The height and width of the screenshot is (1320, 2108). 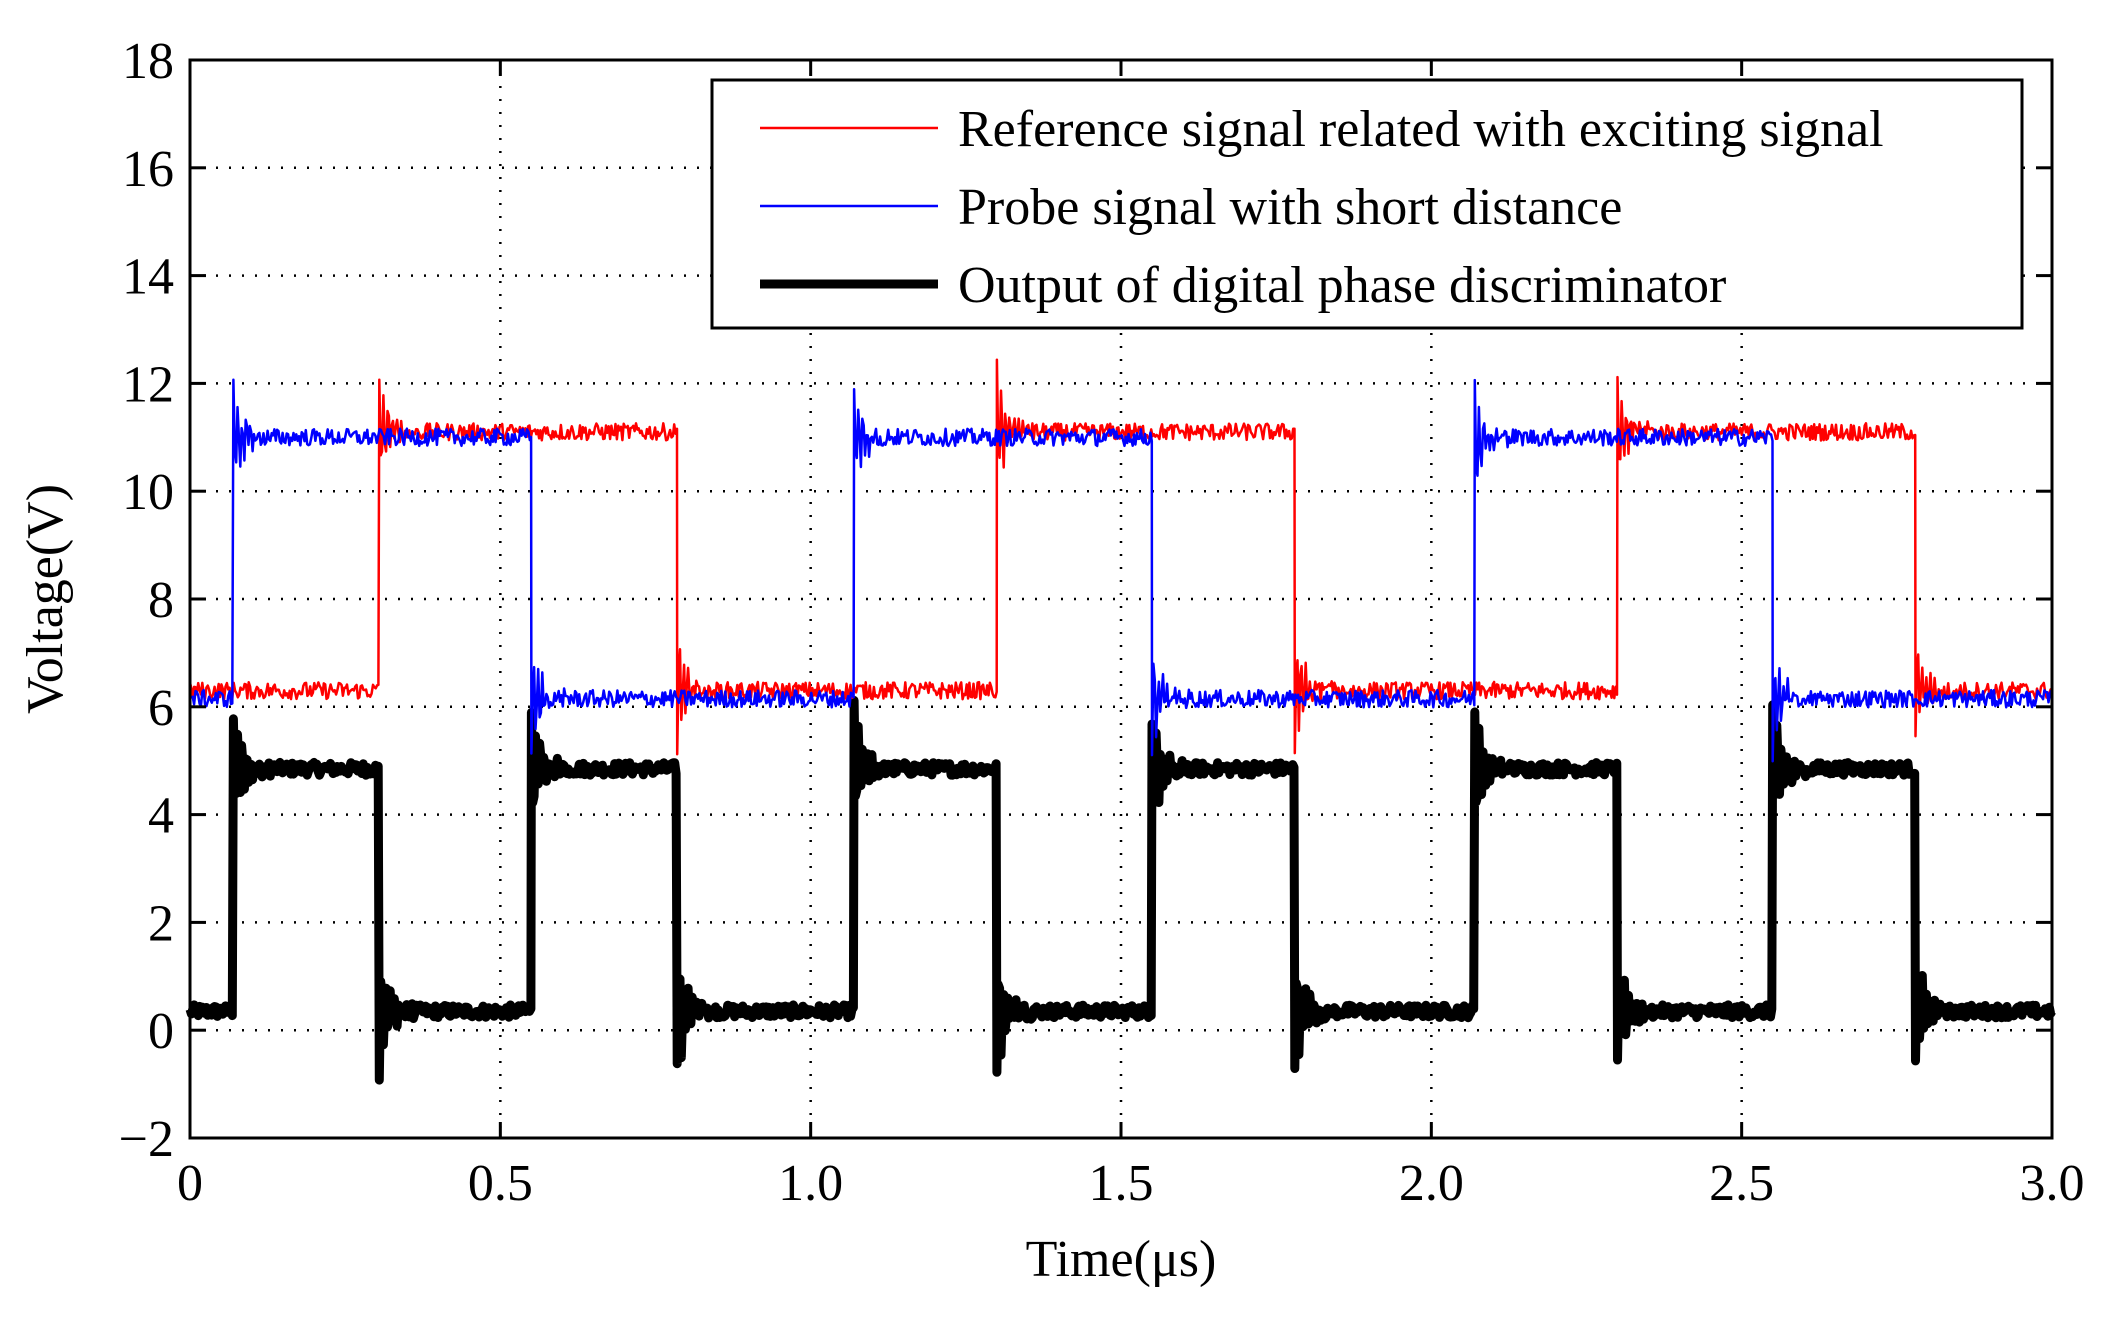 I want to click on y-tick-label: 14, so click(x=148, y=277).